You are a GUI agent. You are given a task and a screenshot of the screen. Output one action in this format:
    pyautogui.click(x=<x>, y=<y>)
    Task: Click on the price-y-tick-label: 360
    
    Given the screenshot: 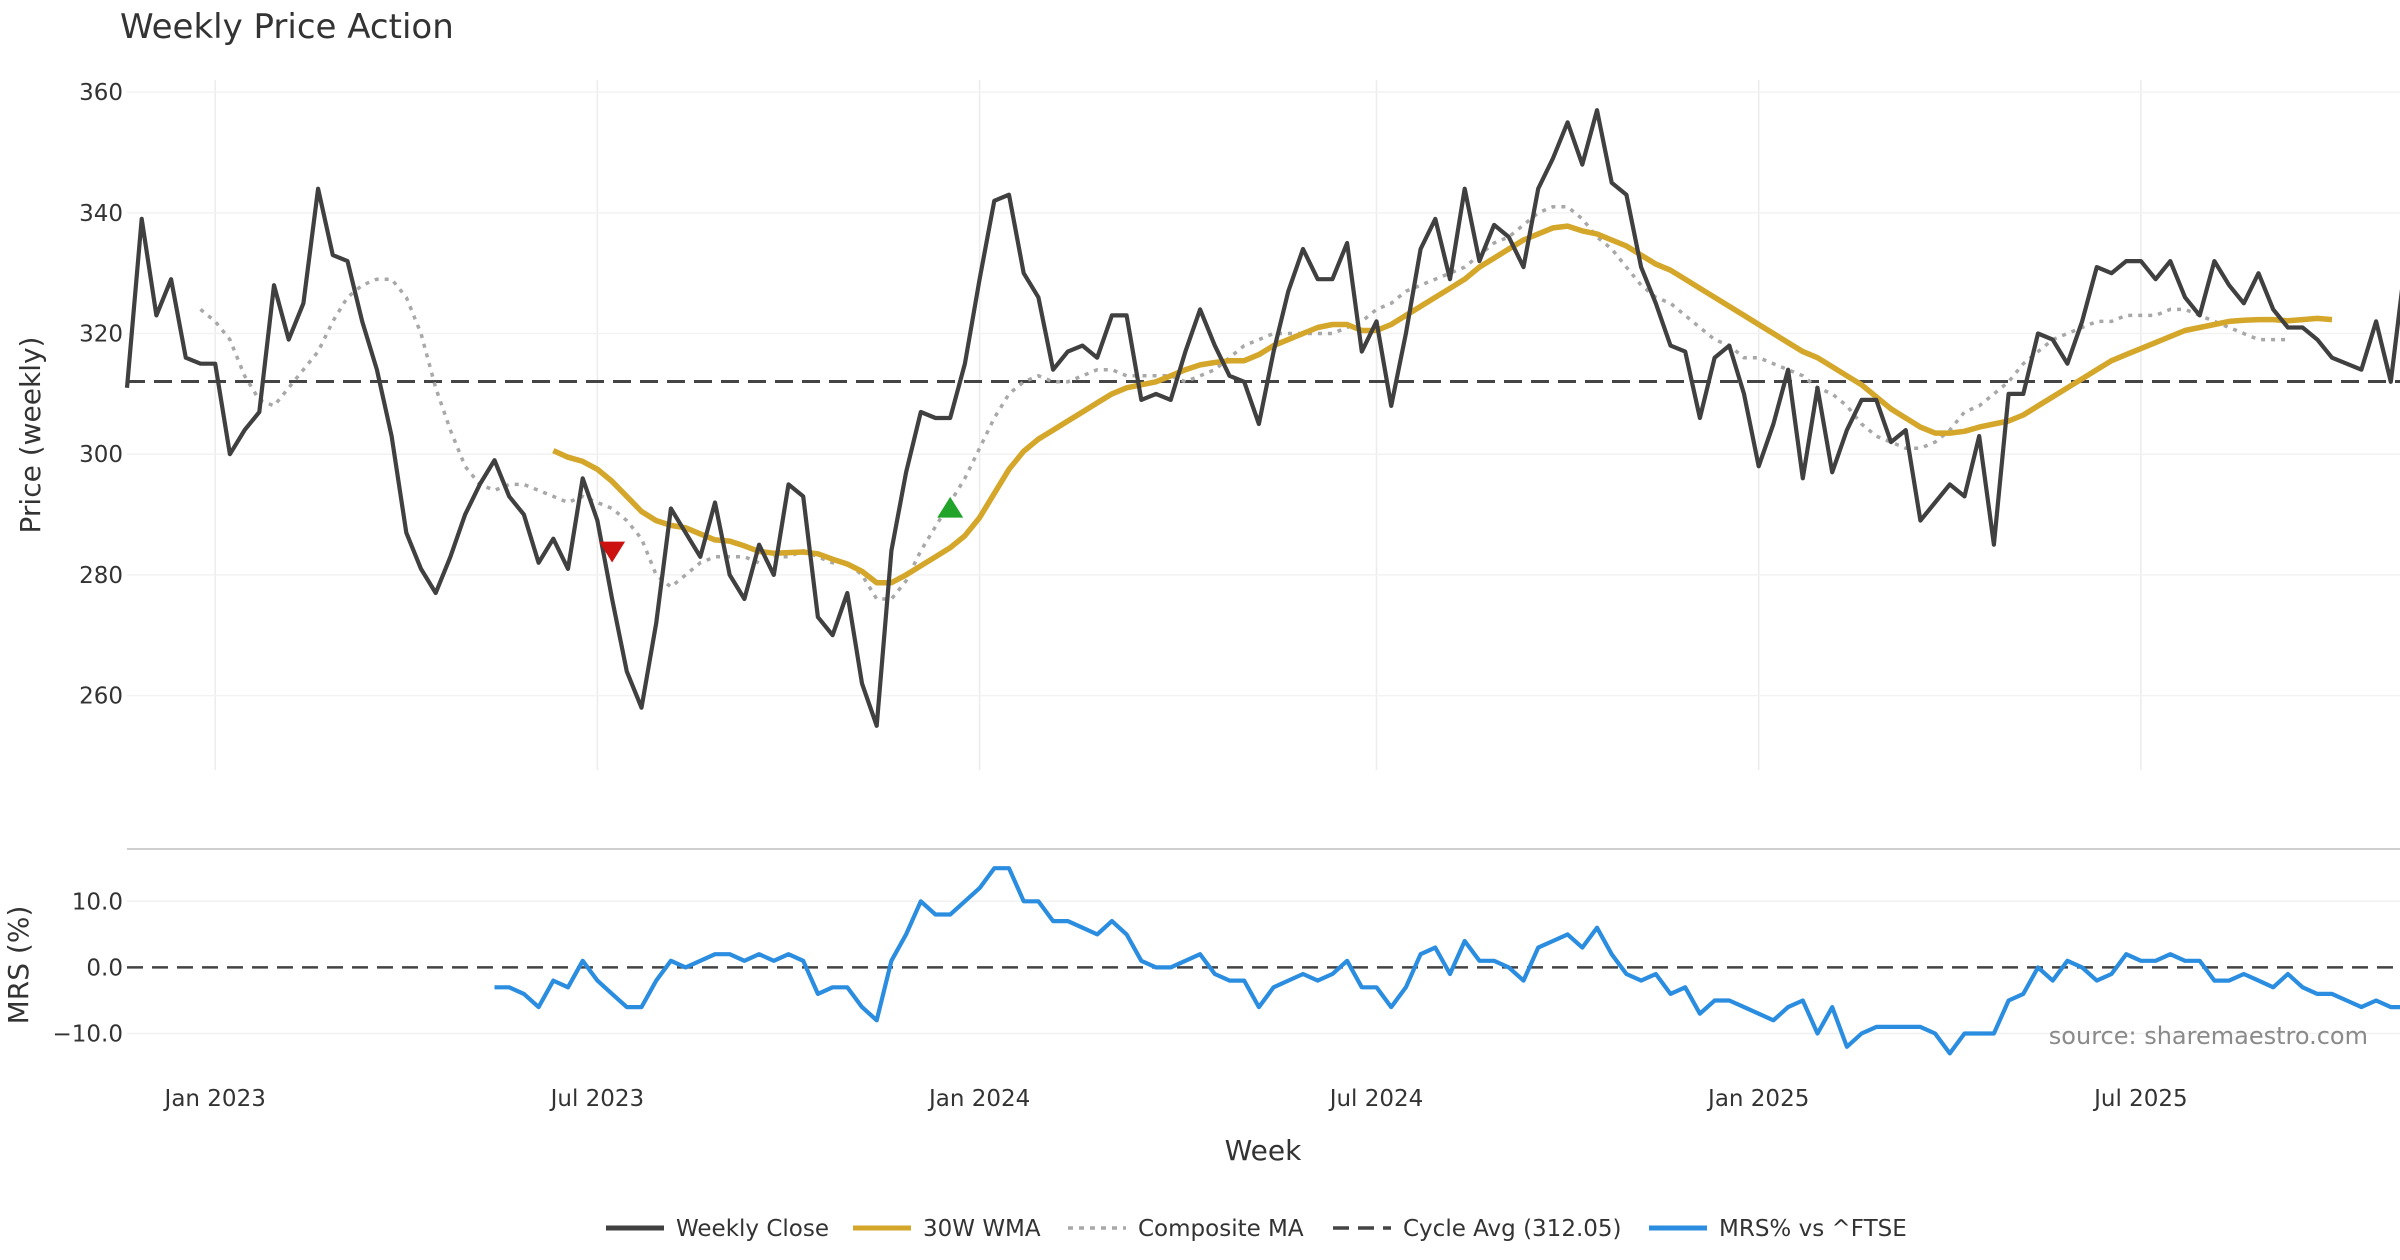 What is the action you would take?
    pyautogui.click(x=101, y=93)
    